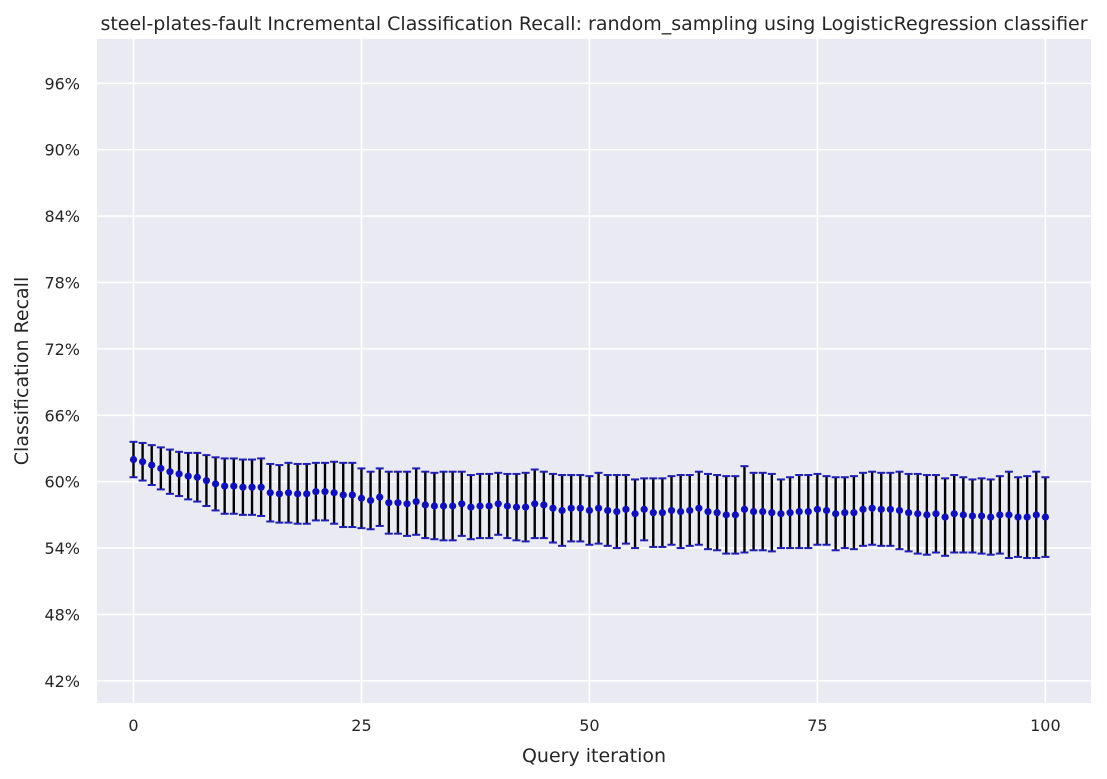 This screenshot has height=779, width=1107. What do you see at coordinates (589, 488) in the screenshot?
I see `points-layer` at bounding box center [589, 488].